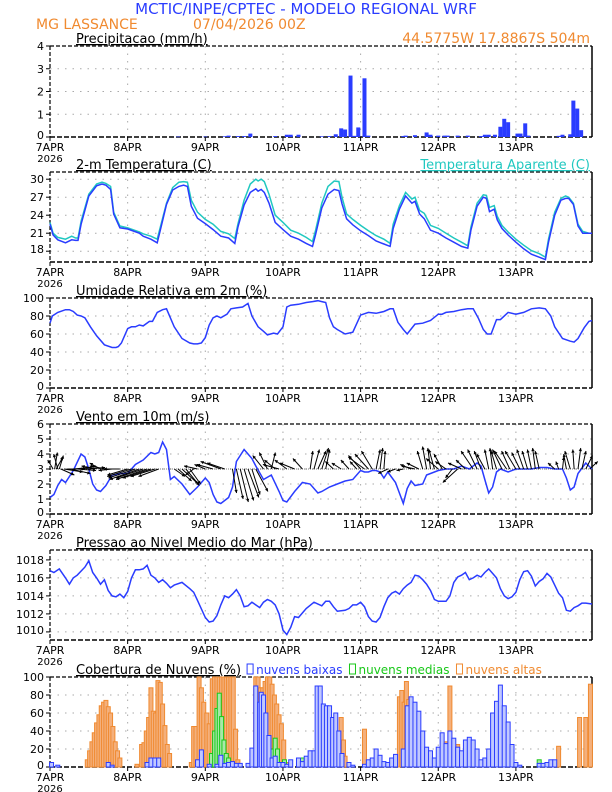 The height and width of the screenshot is (792, 612). Describe the element at coordinates (40, 499) in the screenshot. I see `ytick-label: 1` at that location.